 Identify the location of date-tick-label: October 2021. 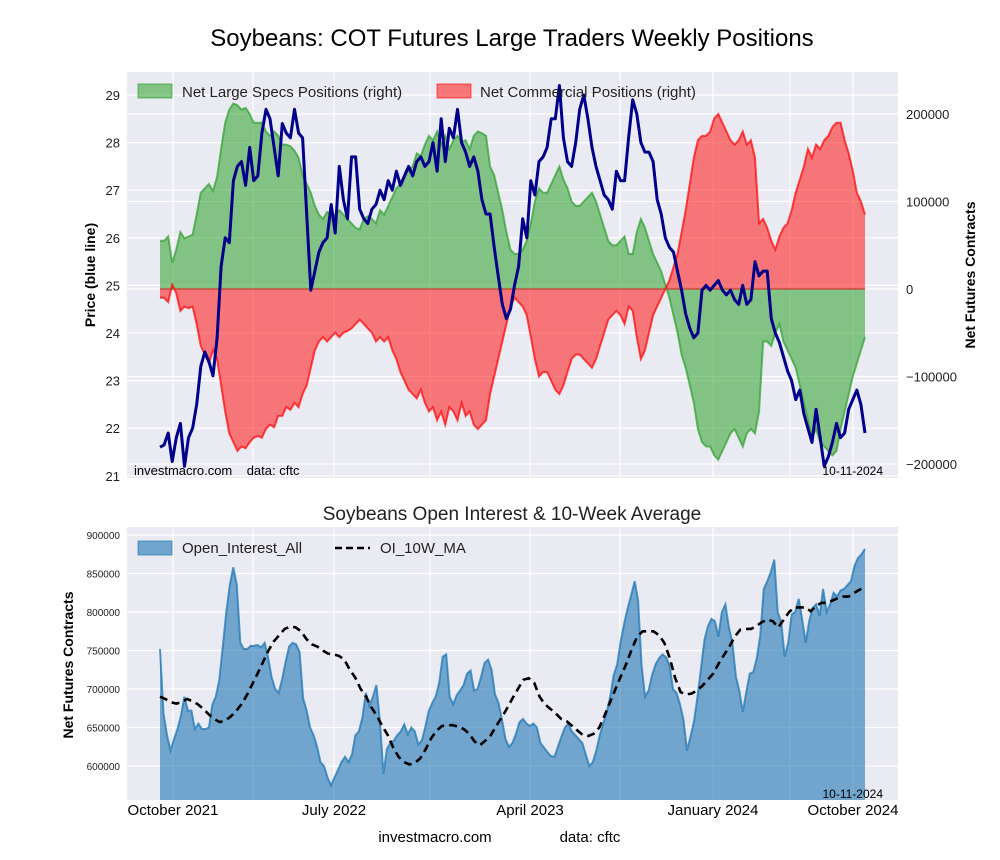
(173, 810).